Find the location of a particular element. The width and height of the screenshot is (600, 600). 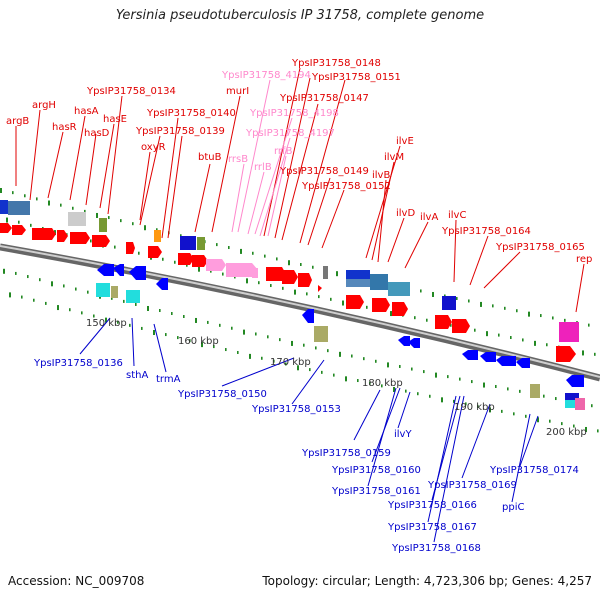

gene-label: rep is located at coordinates (584, 259).